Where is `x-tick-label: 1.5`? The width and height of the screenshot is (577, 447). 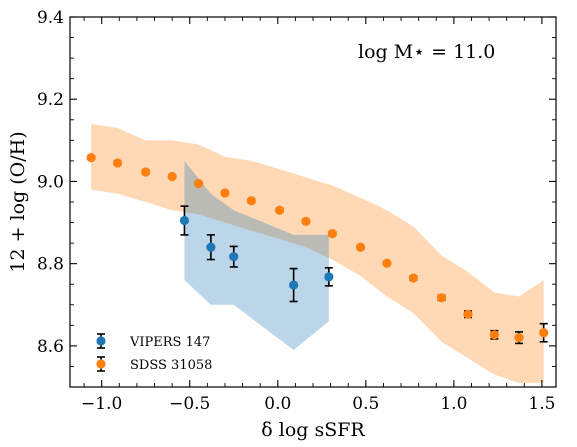
x-tick-label: 1.5 is located at coordinates (541, 404).